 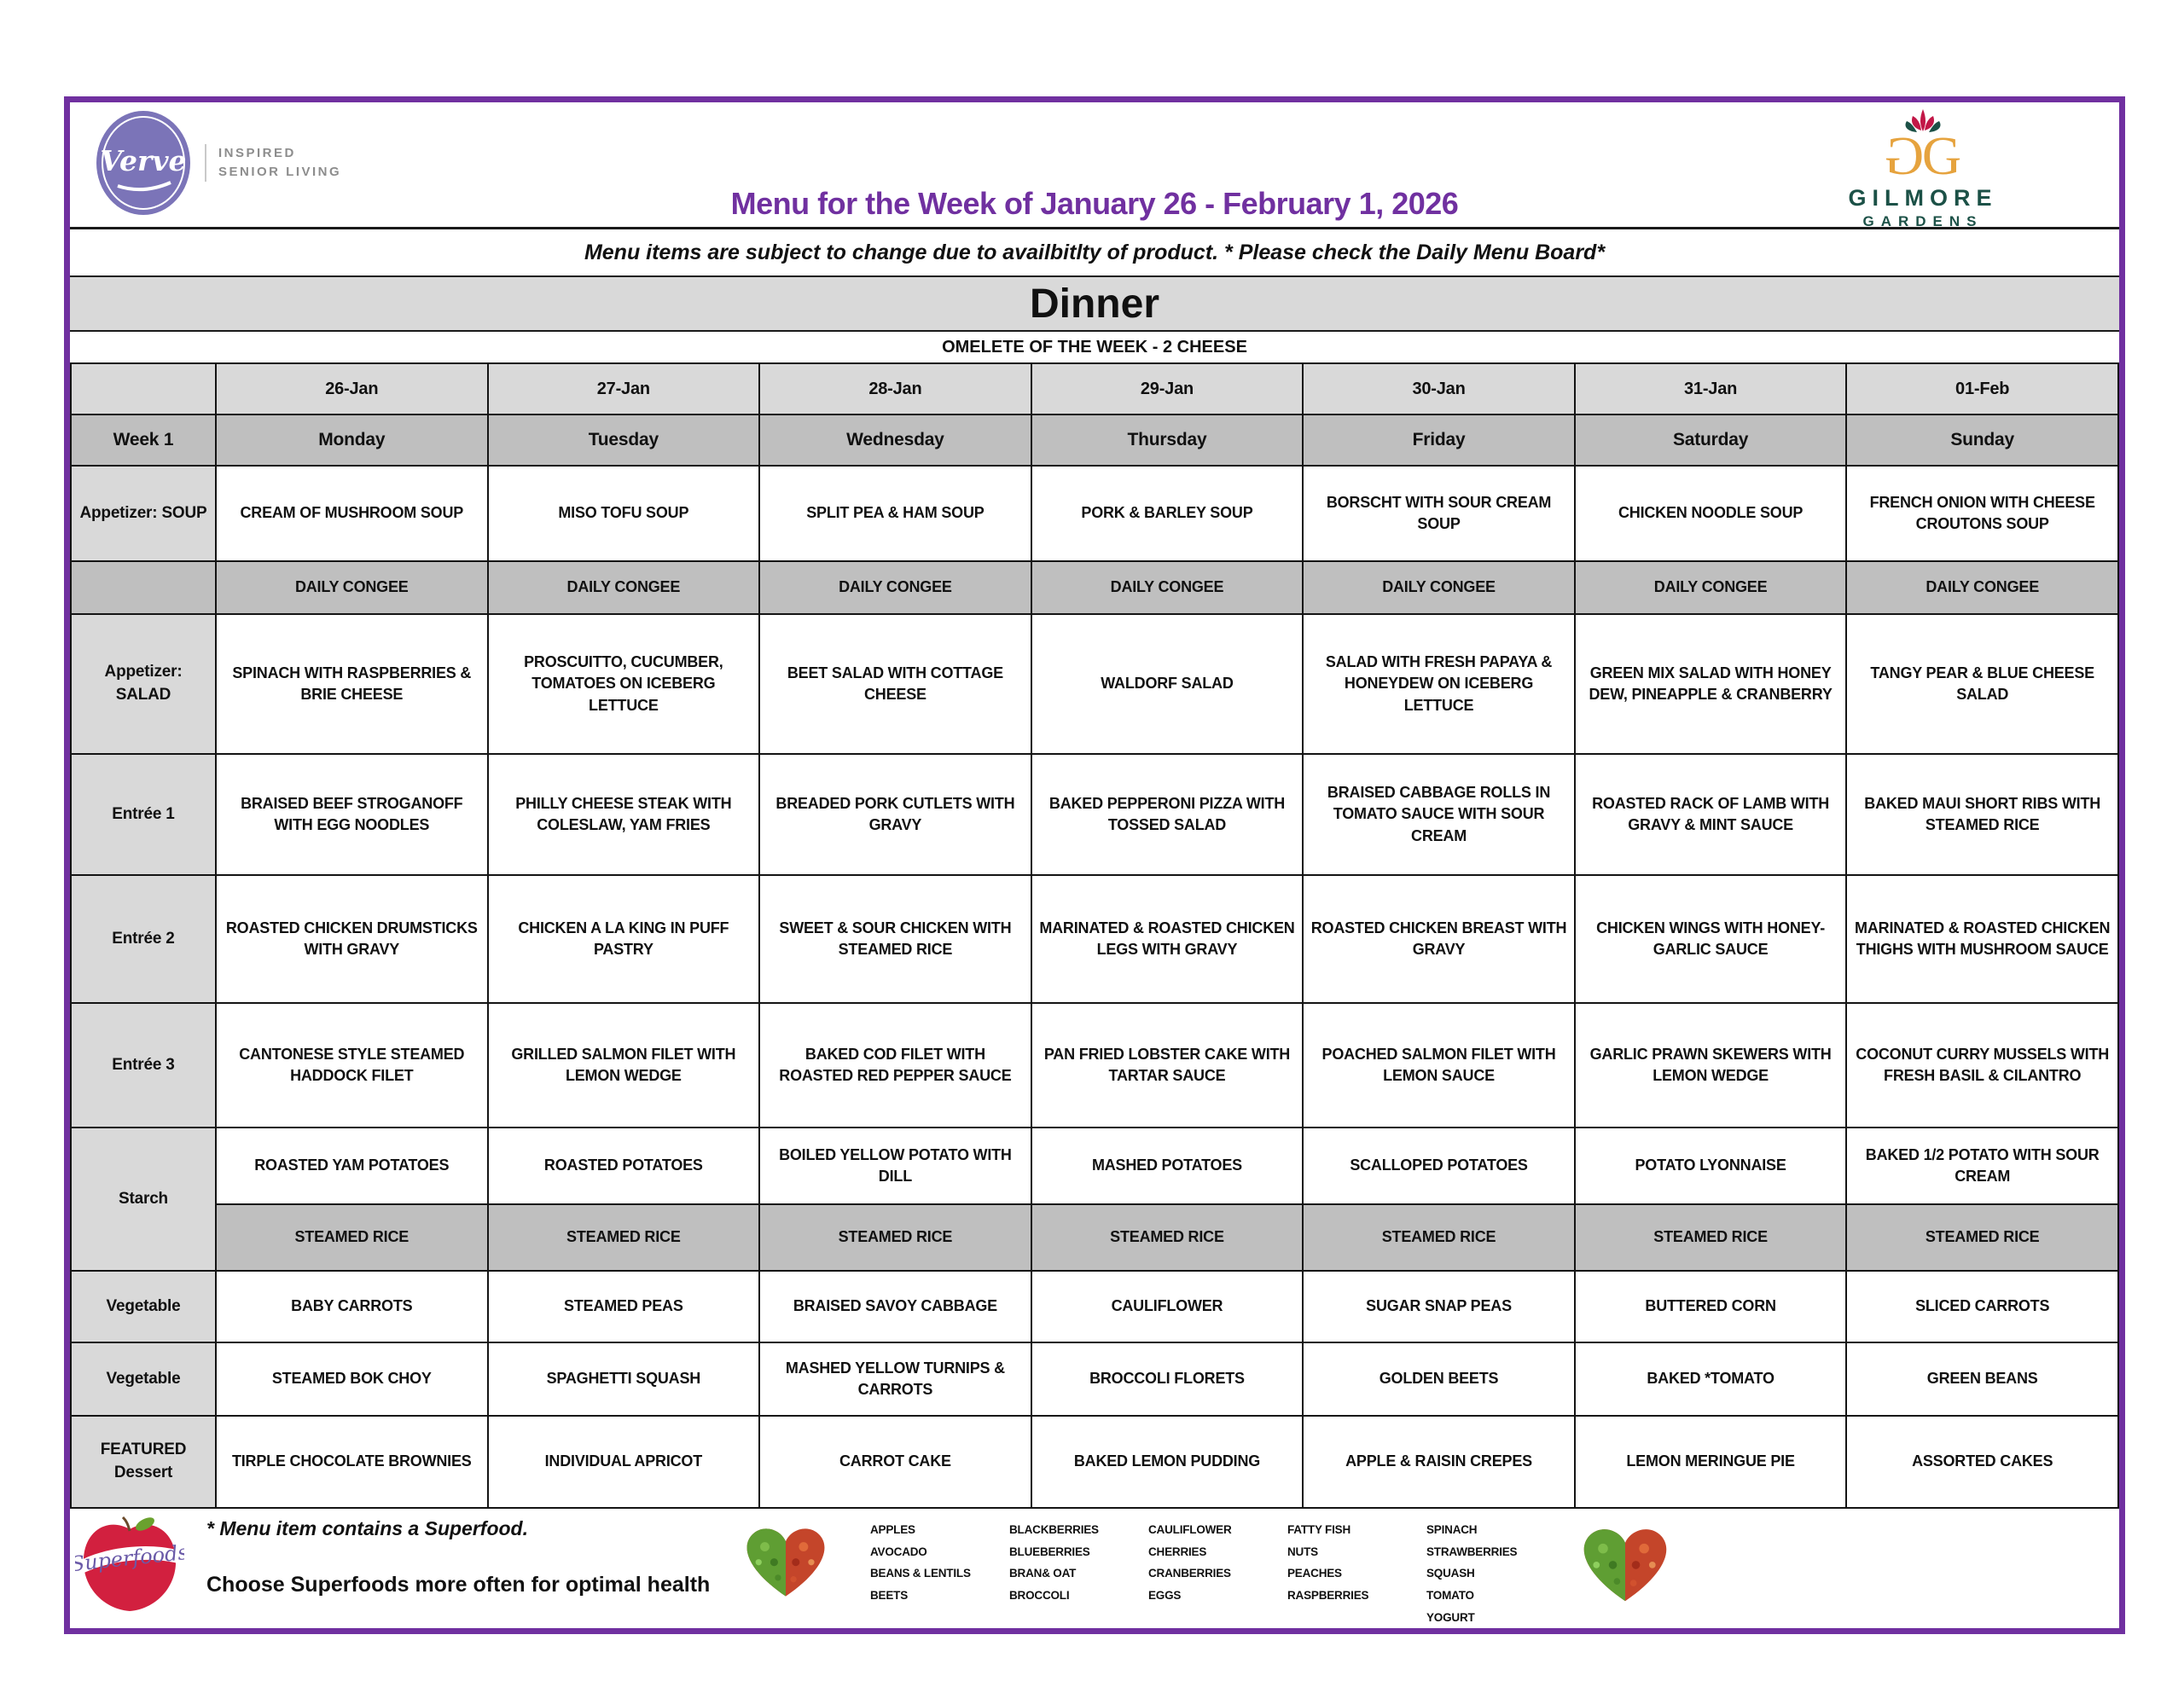 What do you see at coordinates (623, 1462) in the screenshot?
I see `menu-cell: INDIVIDUAL APRICOT` at bounding box center [623, 1462].